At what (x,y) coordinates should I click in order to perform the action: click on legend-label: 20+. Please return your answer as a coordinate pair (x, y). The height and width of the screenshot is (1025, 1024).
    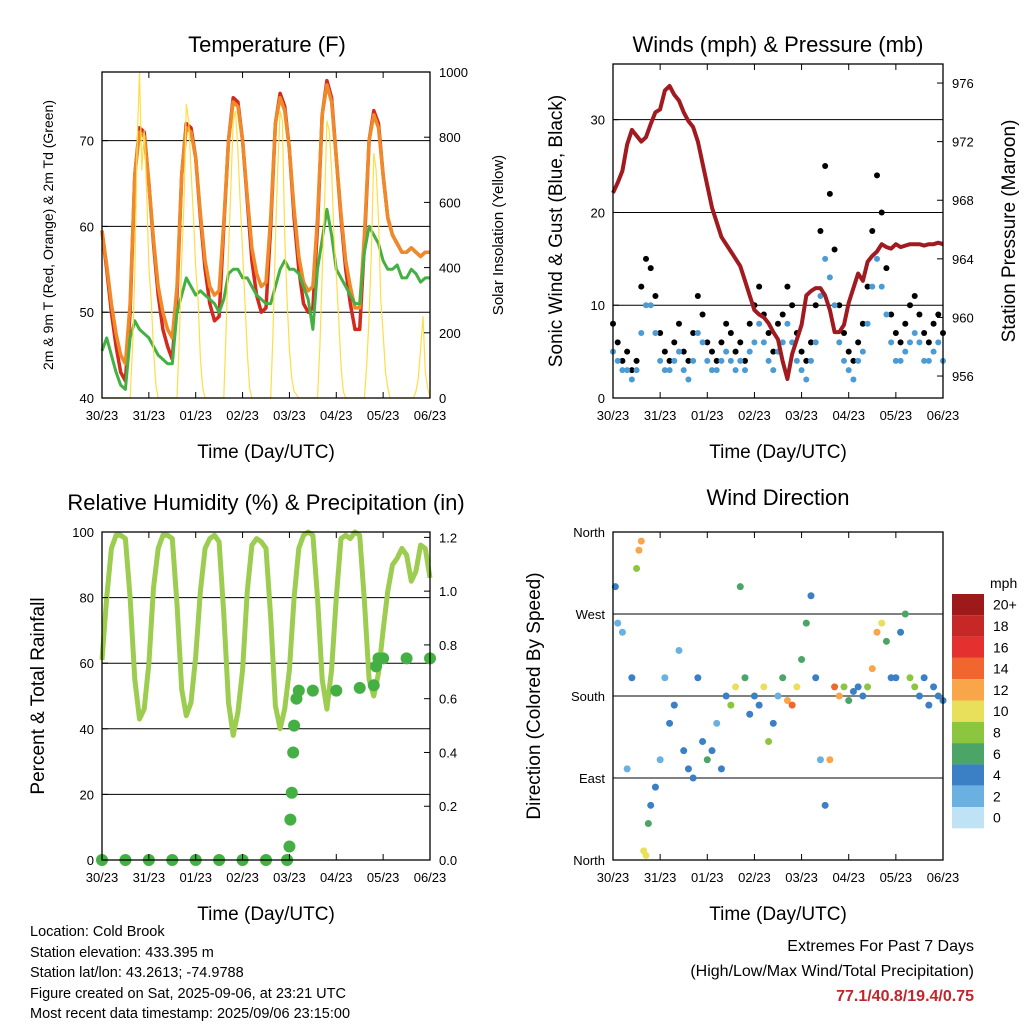
    Looking at the image, I should click on (1005, 605).